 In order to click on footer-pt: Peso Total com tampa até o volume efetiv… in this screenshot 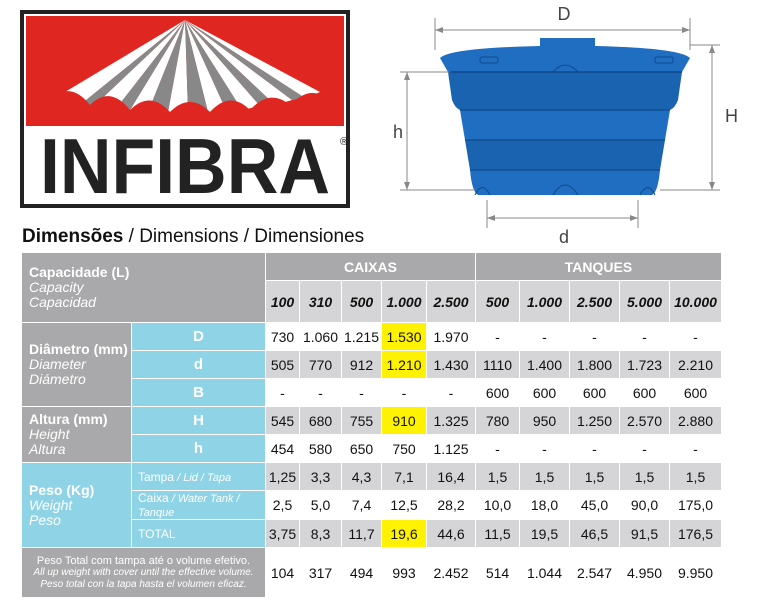, I will do `click(143, 560)`.